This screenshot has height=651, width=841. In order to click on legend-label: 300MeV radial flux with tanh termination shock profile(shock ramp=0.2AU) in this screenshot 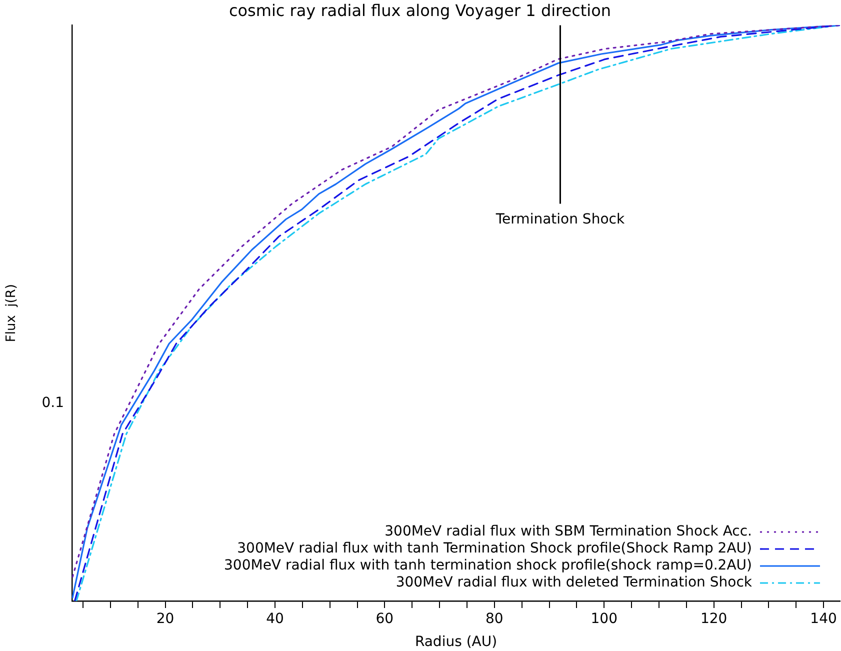, I will do `click(488, 566)`.